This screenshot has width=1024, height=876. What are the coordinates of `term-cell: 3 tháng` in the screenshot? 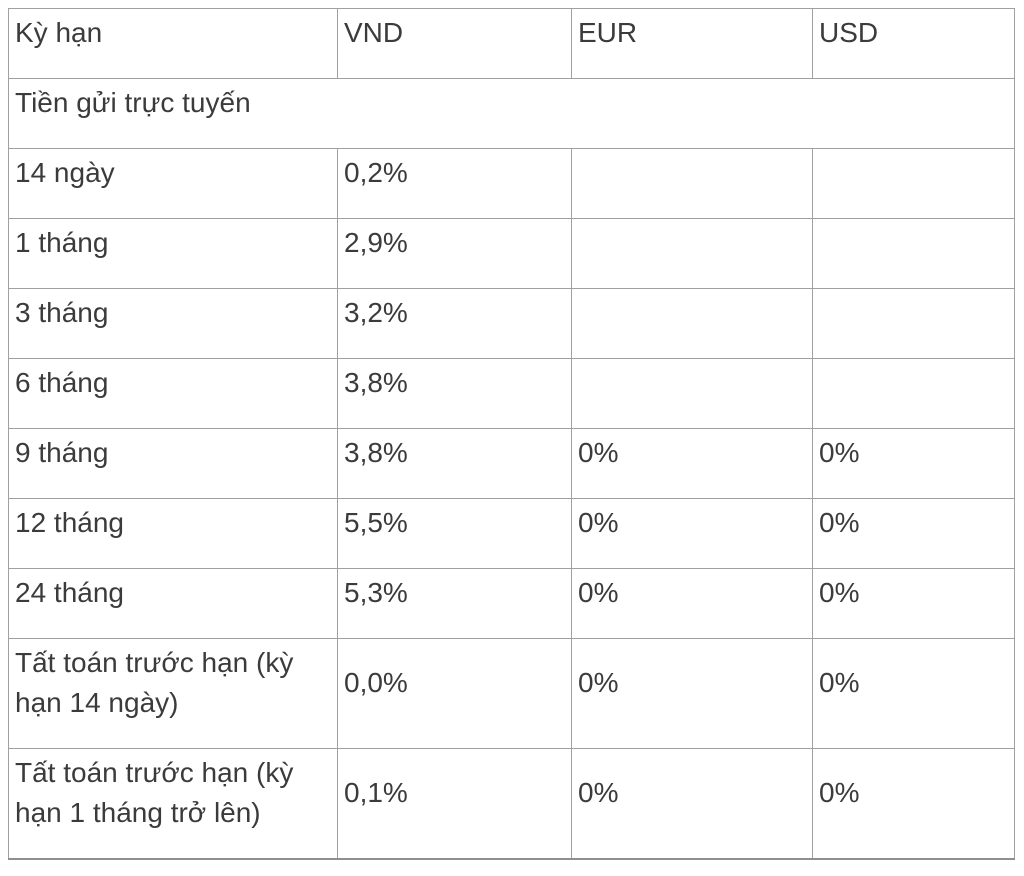 It's located at (173, 323).